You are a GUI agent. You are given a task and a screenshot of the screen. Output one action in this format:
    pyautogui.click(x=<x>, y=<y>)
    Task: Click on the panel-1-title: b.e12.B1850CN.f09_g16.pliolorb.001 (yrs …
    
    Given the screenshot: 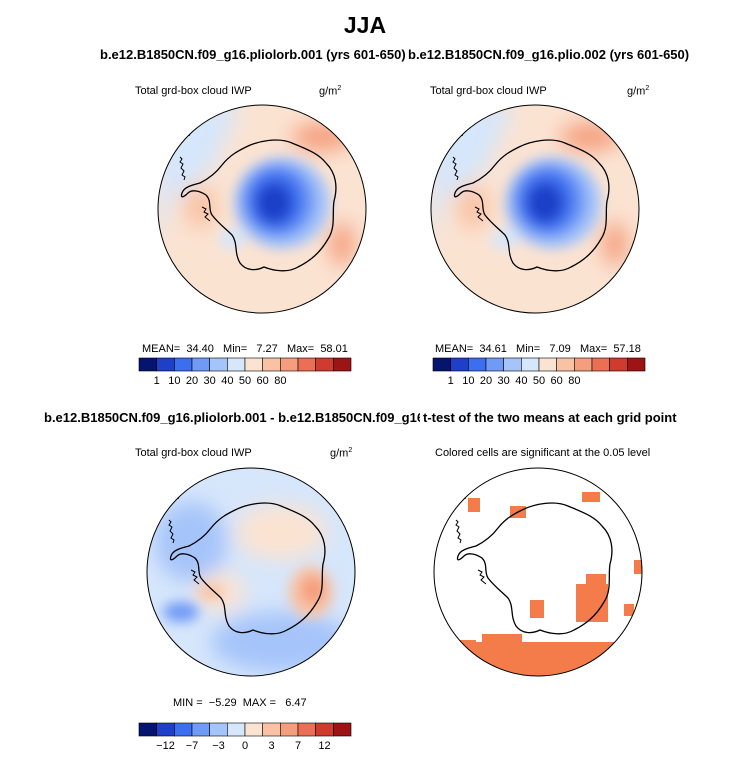 What is the action you would take?
    pyautogui.click(x=253, y=54)
    